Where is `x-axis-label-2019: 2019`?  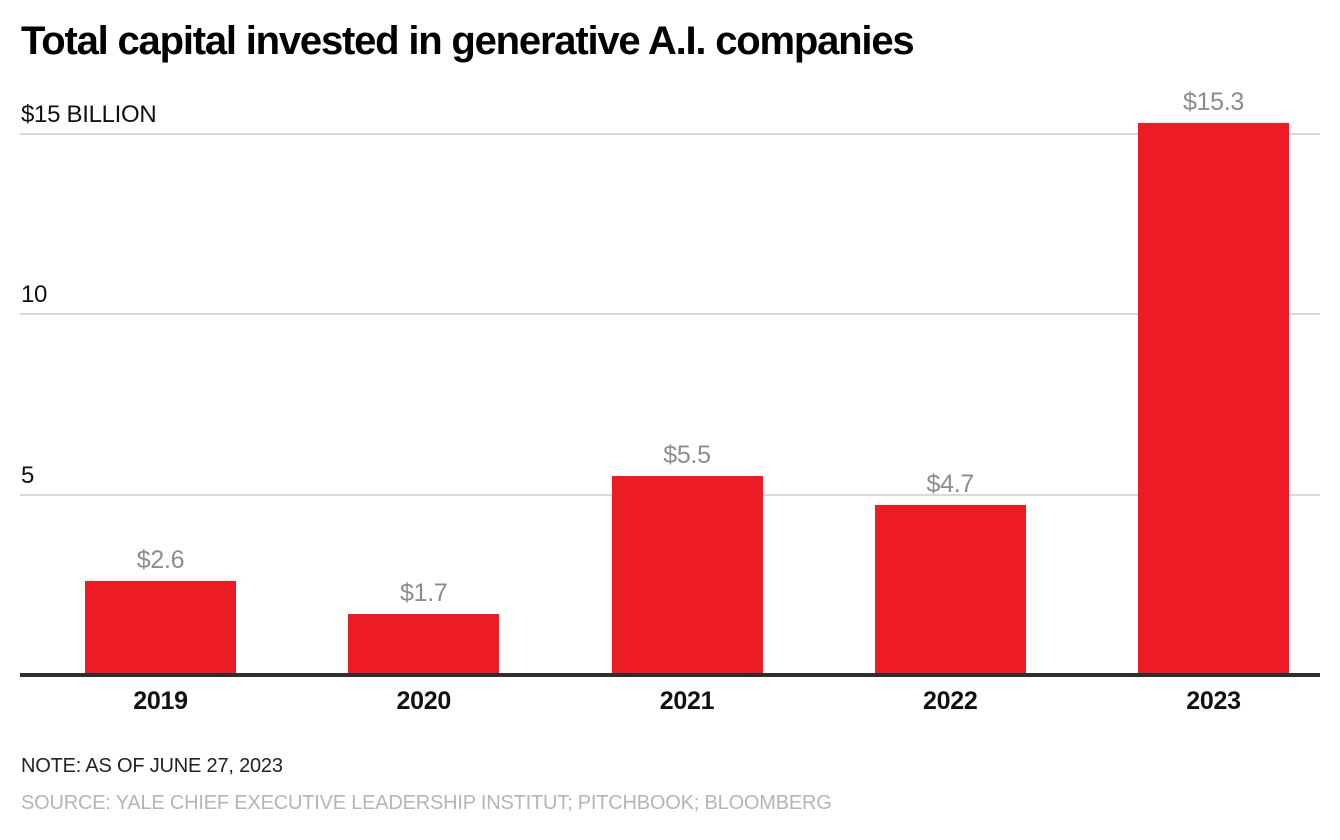 x-axis-label-2019: 2019 is located at coordinates (160, 701).